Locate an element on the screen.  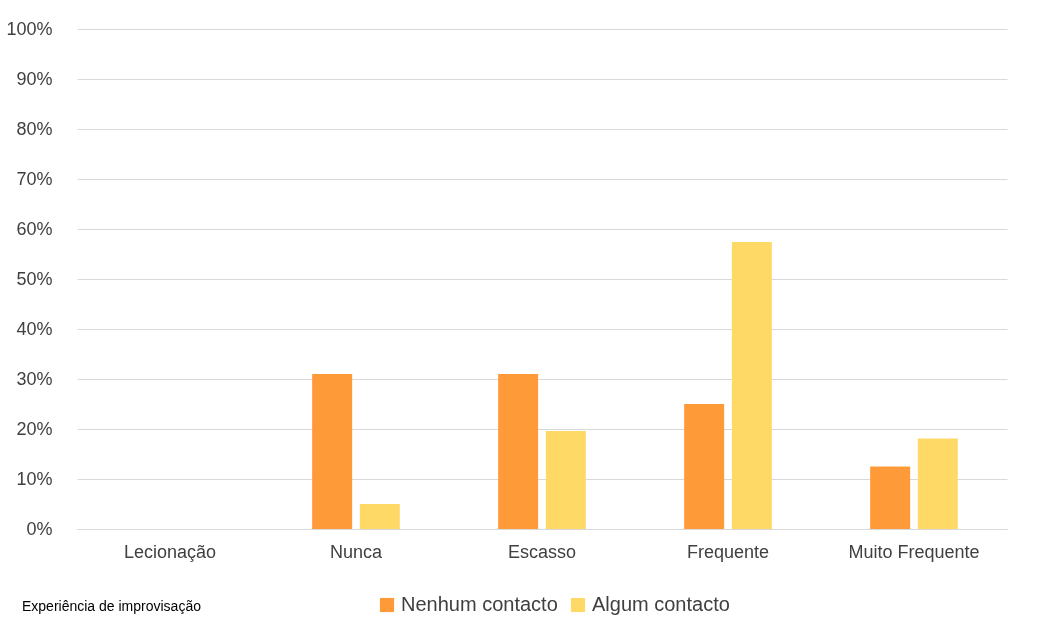
y-tick-label: 0% is located at coordinates (39, 528).